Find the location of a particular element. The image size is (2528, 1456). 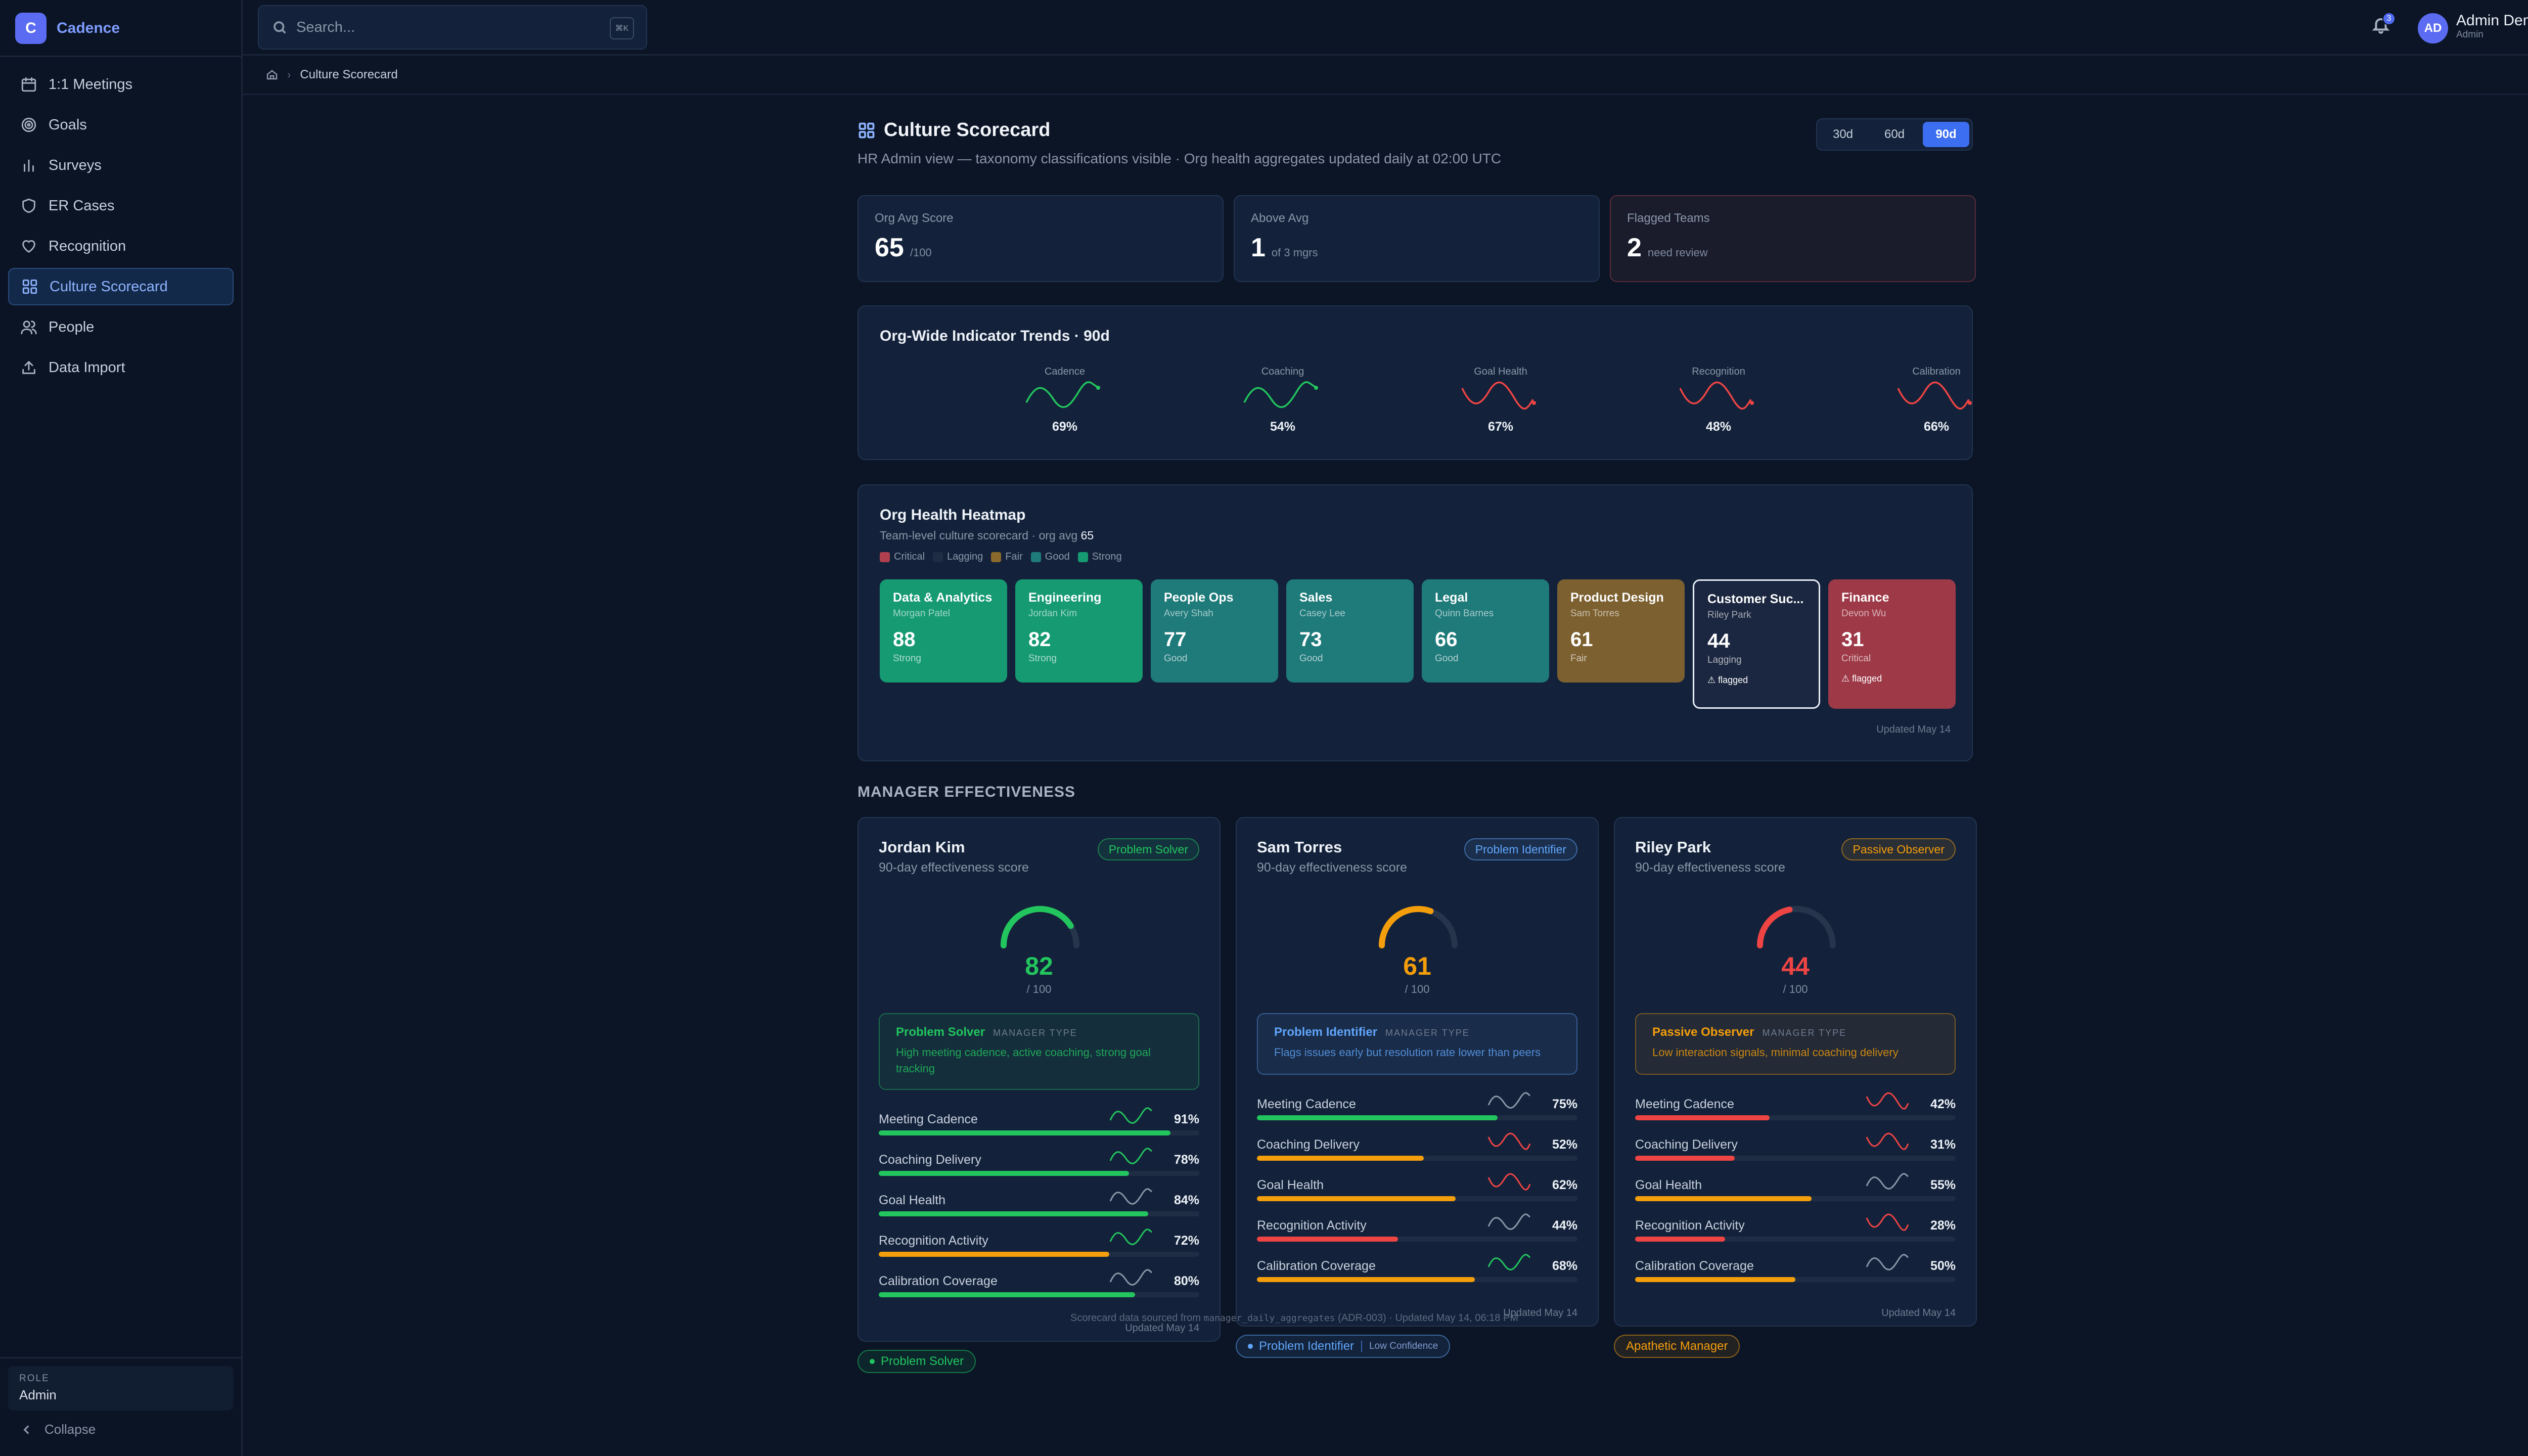

team-manager: Devon Wu is located at coordinates (1864, 613).